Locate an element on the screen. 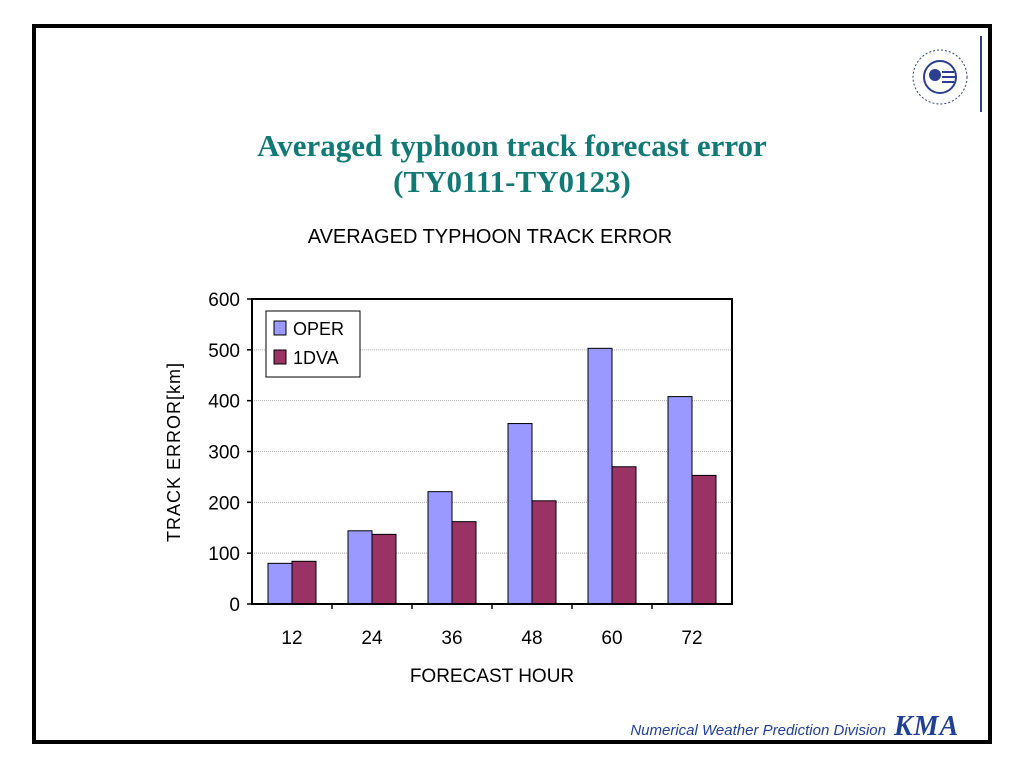 This screenshot has width=1024, height=768. legend-swatch-1dva is located at coordinates (280, 357).